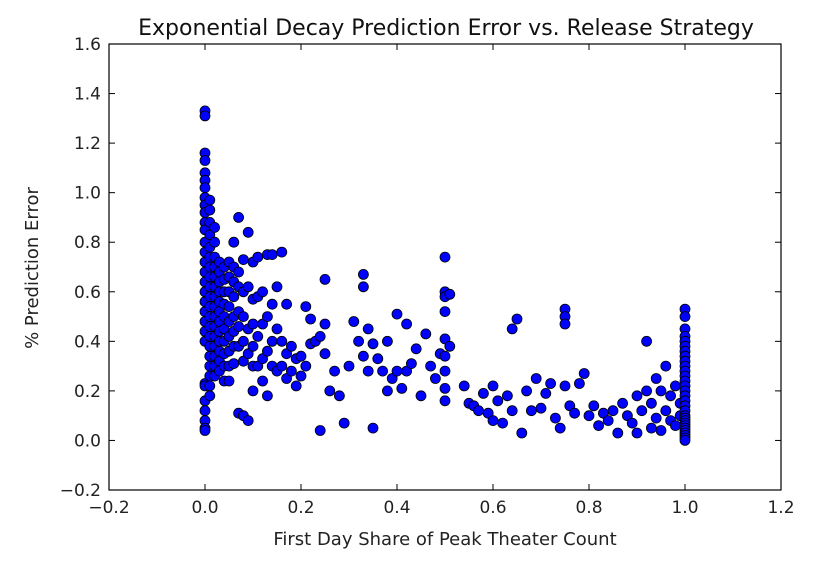 This screenshot has width=824, height=564. Describe the element at coordinates (204, 508) in the screenshot. I see `x-tick-label: 0.0` at that location.